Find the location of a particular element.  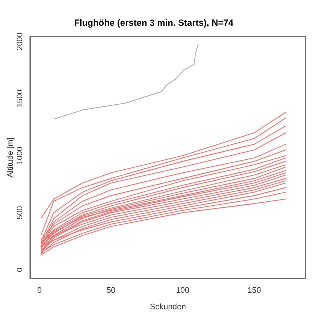

x-tick-label: 50 is located at coordinates (111, 290).